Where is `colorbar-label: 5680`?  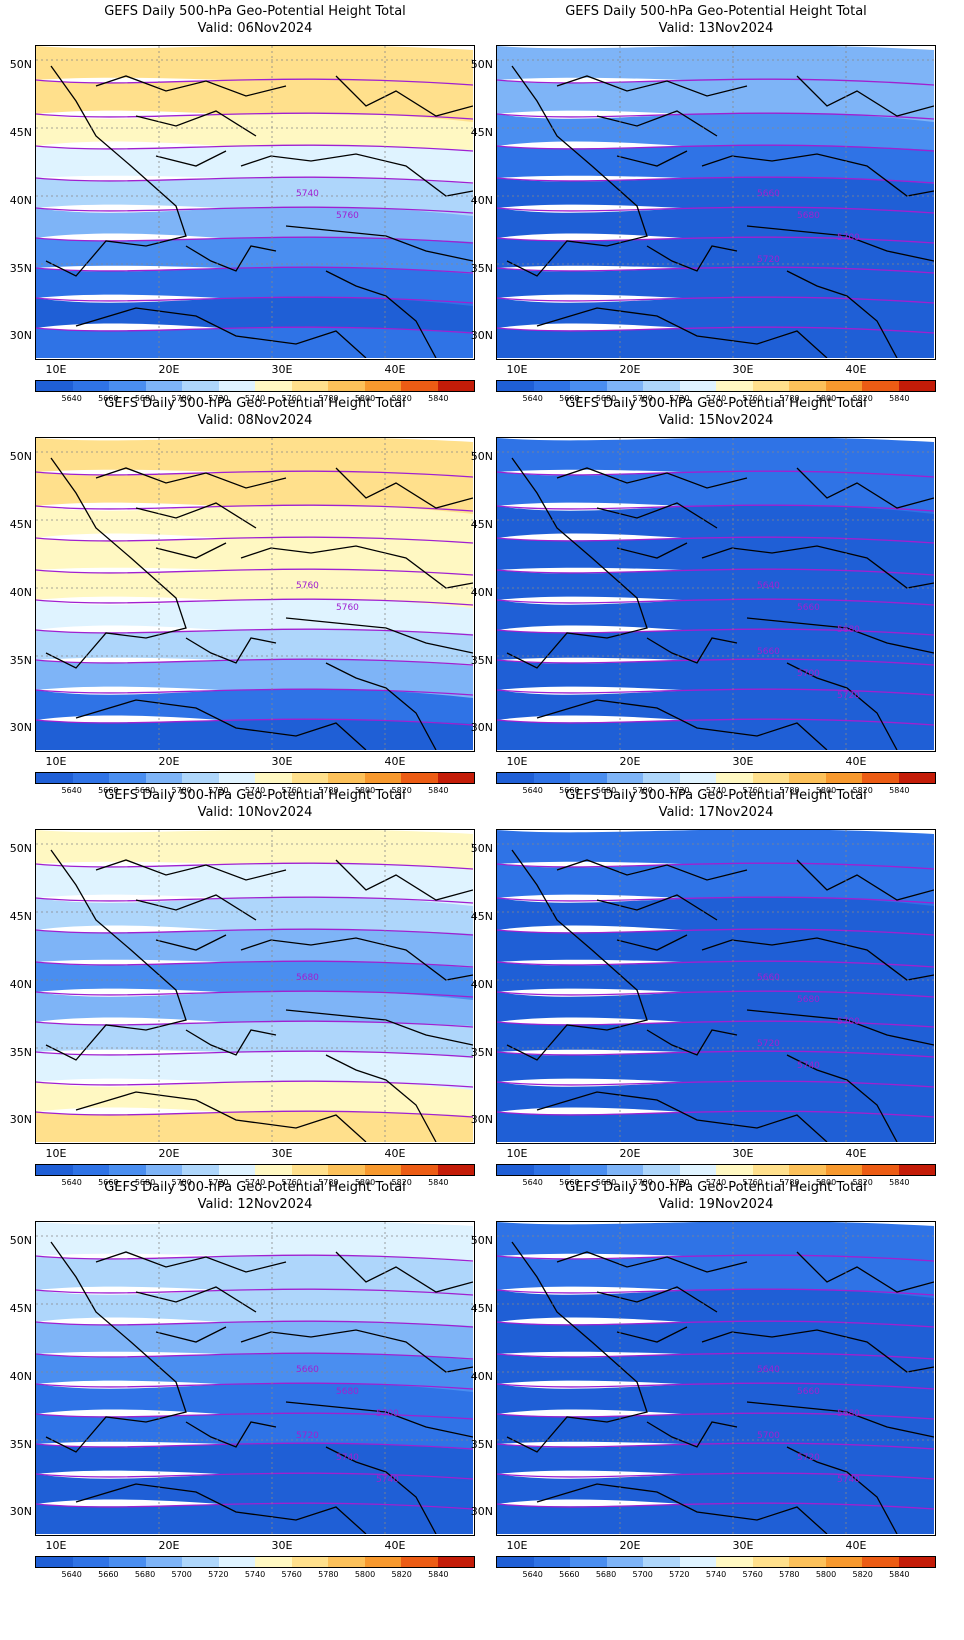 colorbar-label: 5680 is located at coordinates (606, 790).